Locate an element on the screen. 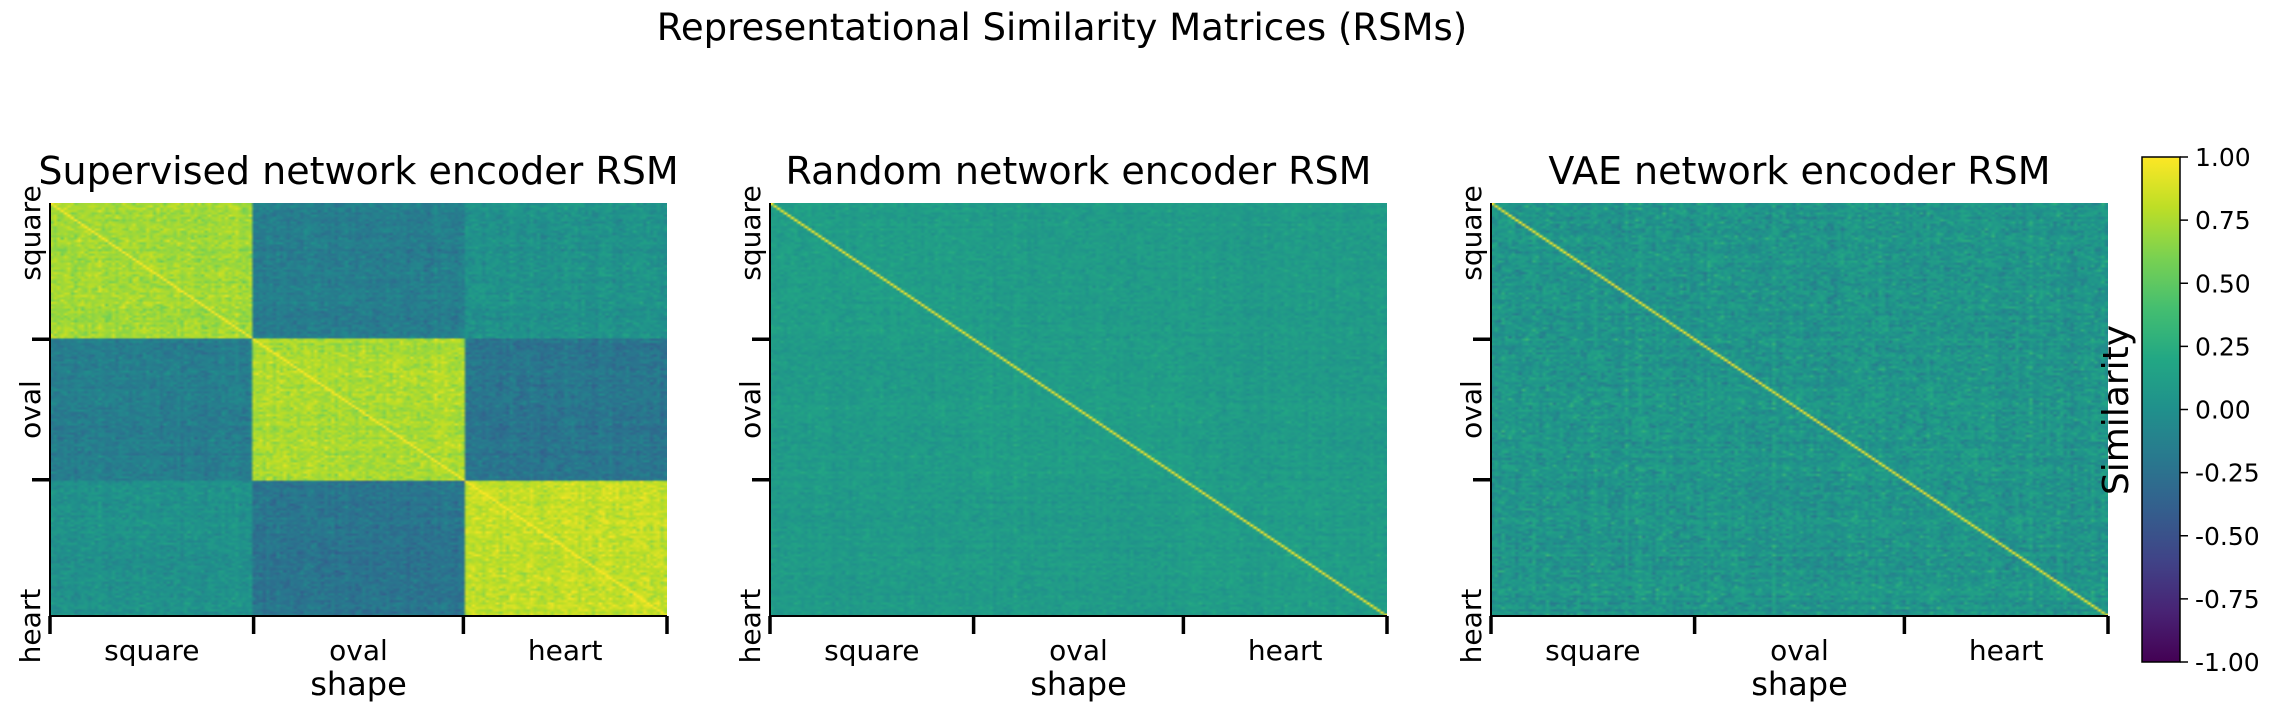 This screenshot has width=2272, height=715. panel-title: Supervised network encoder RSM is located at coordinates (358, 171).